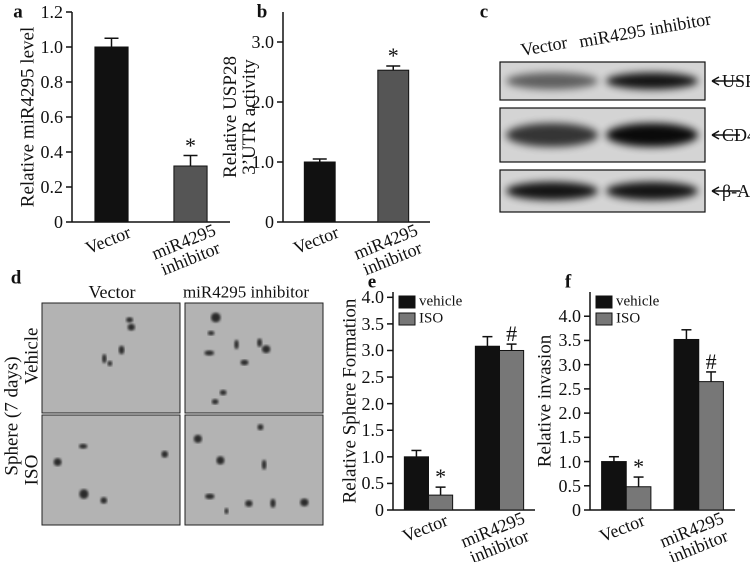 The width and height of the screenshot is (750, 562). I want to click on panel-letter: e, so click(372, 282).